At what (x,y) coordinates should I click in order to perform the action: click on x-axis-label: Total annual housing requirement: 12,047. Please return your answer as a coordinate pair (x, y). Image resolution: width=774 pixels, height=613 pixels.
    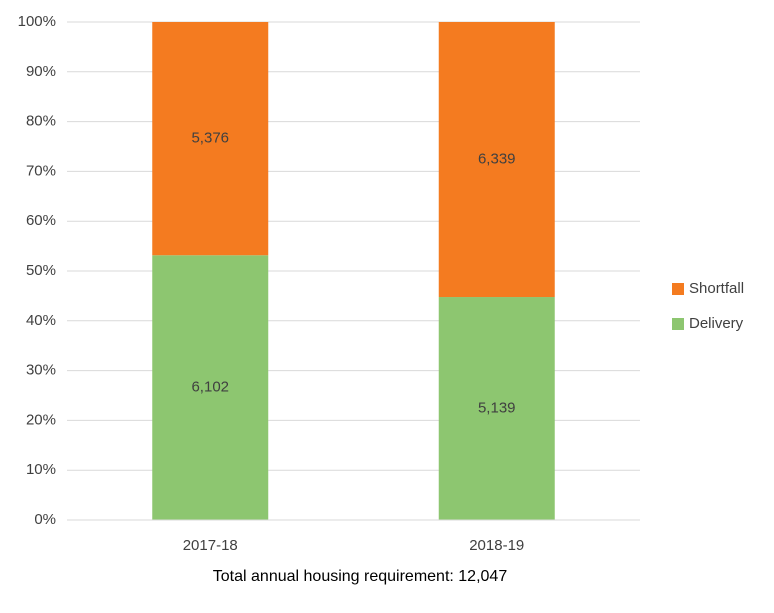
    Looking at the image, I should click on (360, 576).